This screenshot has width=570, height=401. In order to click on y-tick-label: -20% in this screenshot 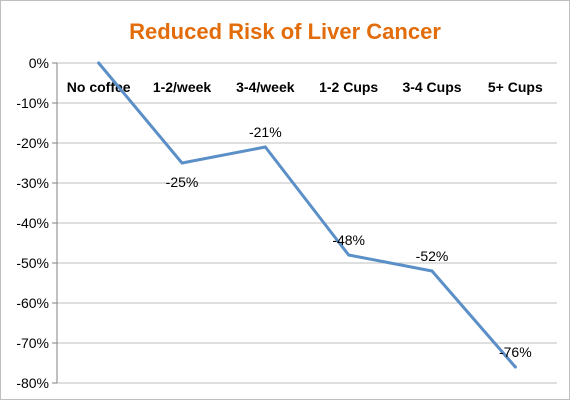, I will do `click(32, 143)`.